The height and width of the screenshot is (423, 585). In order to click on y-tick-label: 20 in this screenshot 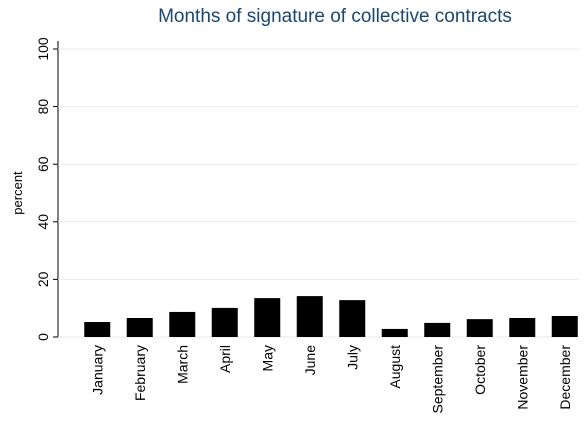, I will do `click(43, 279)`.